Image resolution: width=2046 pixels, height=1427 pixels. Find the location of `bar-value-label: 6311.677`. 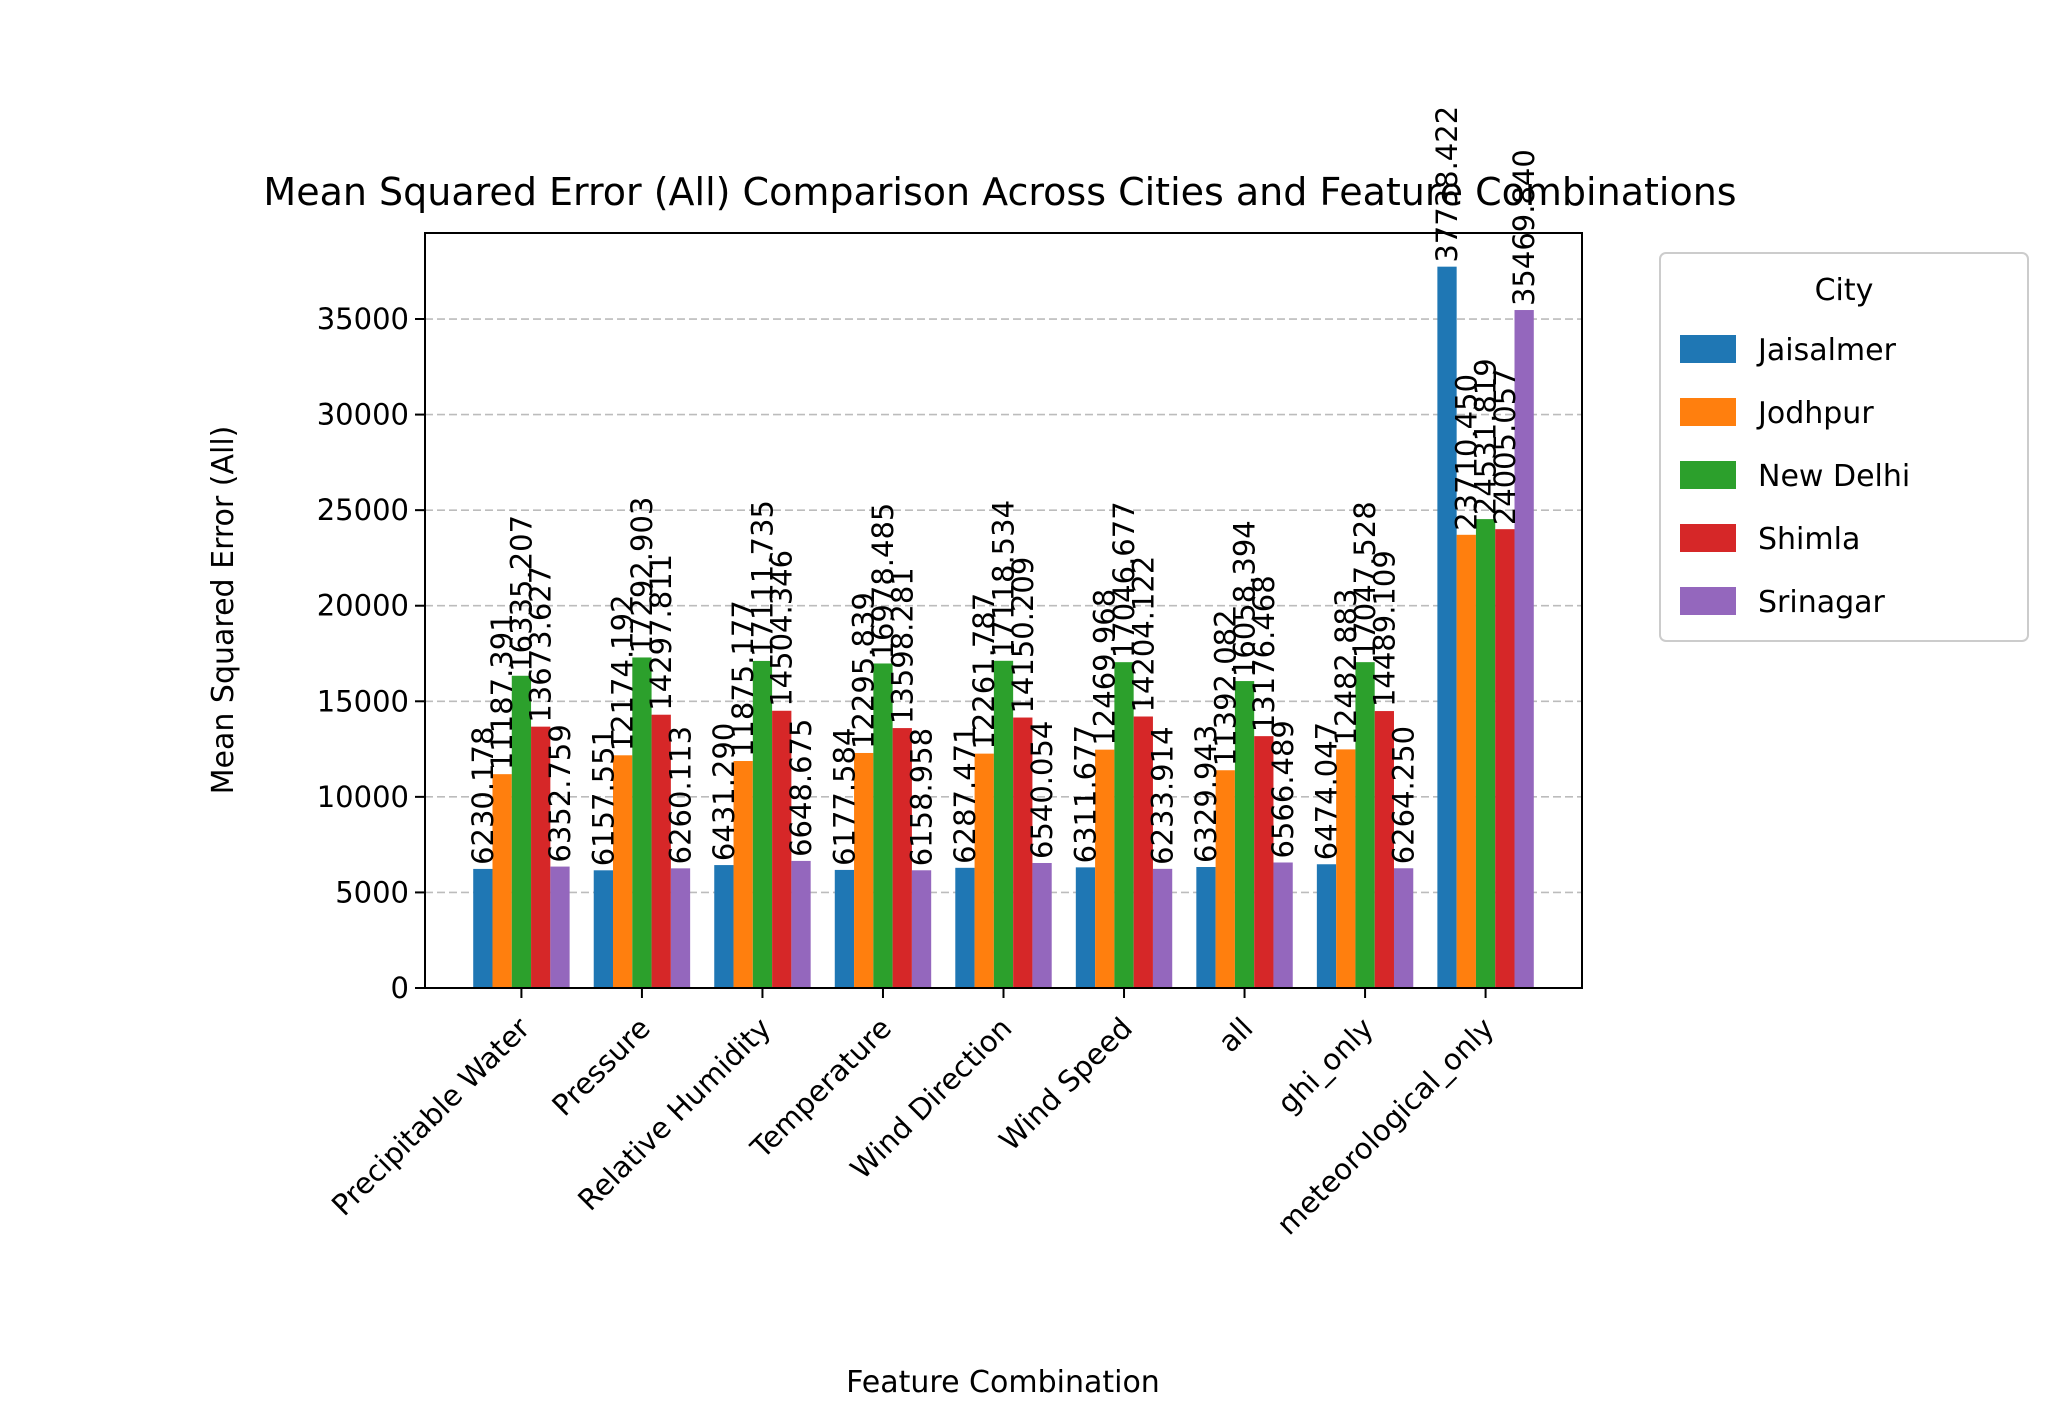

bar-value-label: 6311.677 is located at coordinates (1085, 794).